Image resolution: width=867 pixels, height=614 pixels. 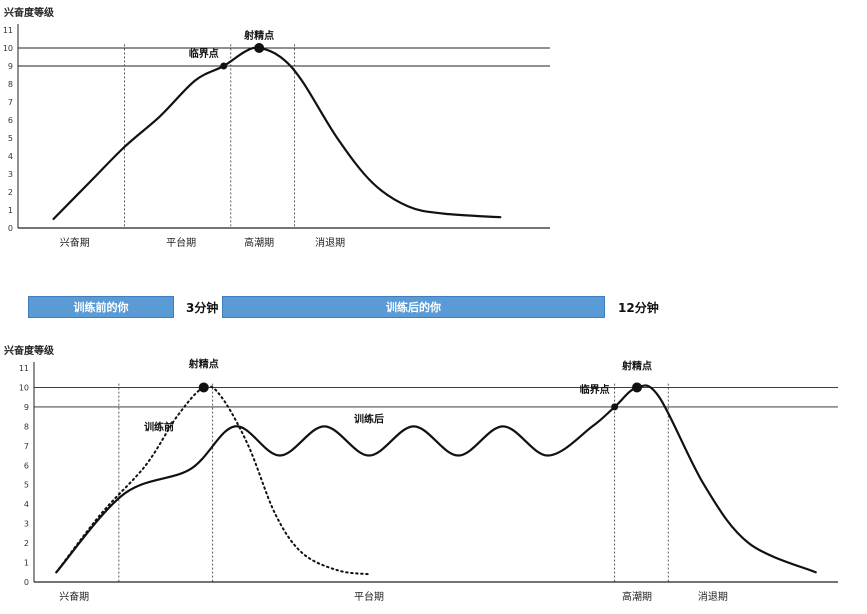 What do you see at coordinates (330, 242) in the screenshot?
I see `top-phase-label: 消退期` at bounding box center [330, 242].